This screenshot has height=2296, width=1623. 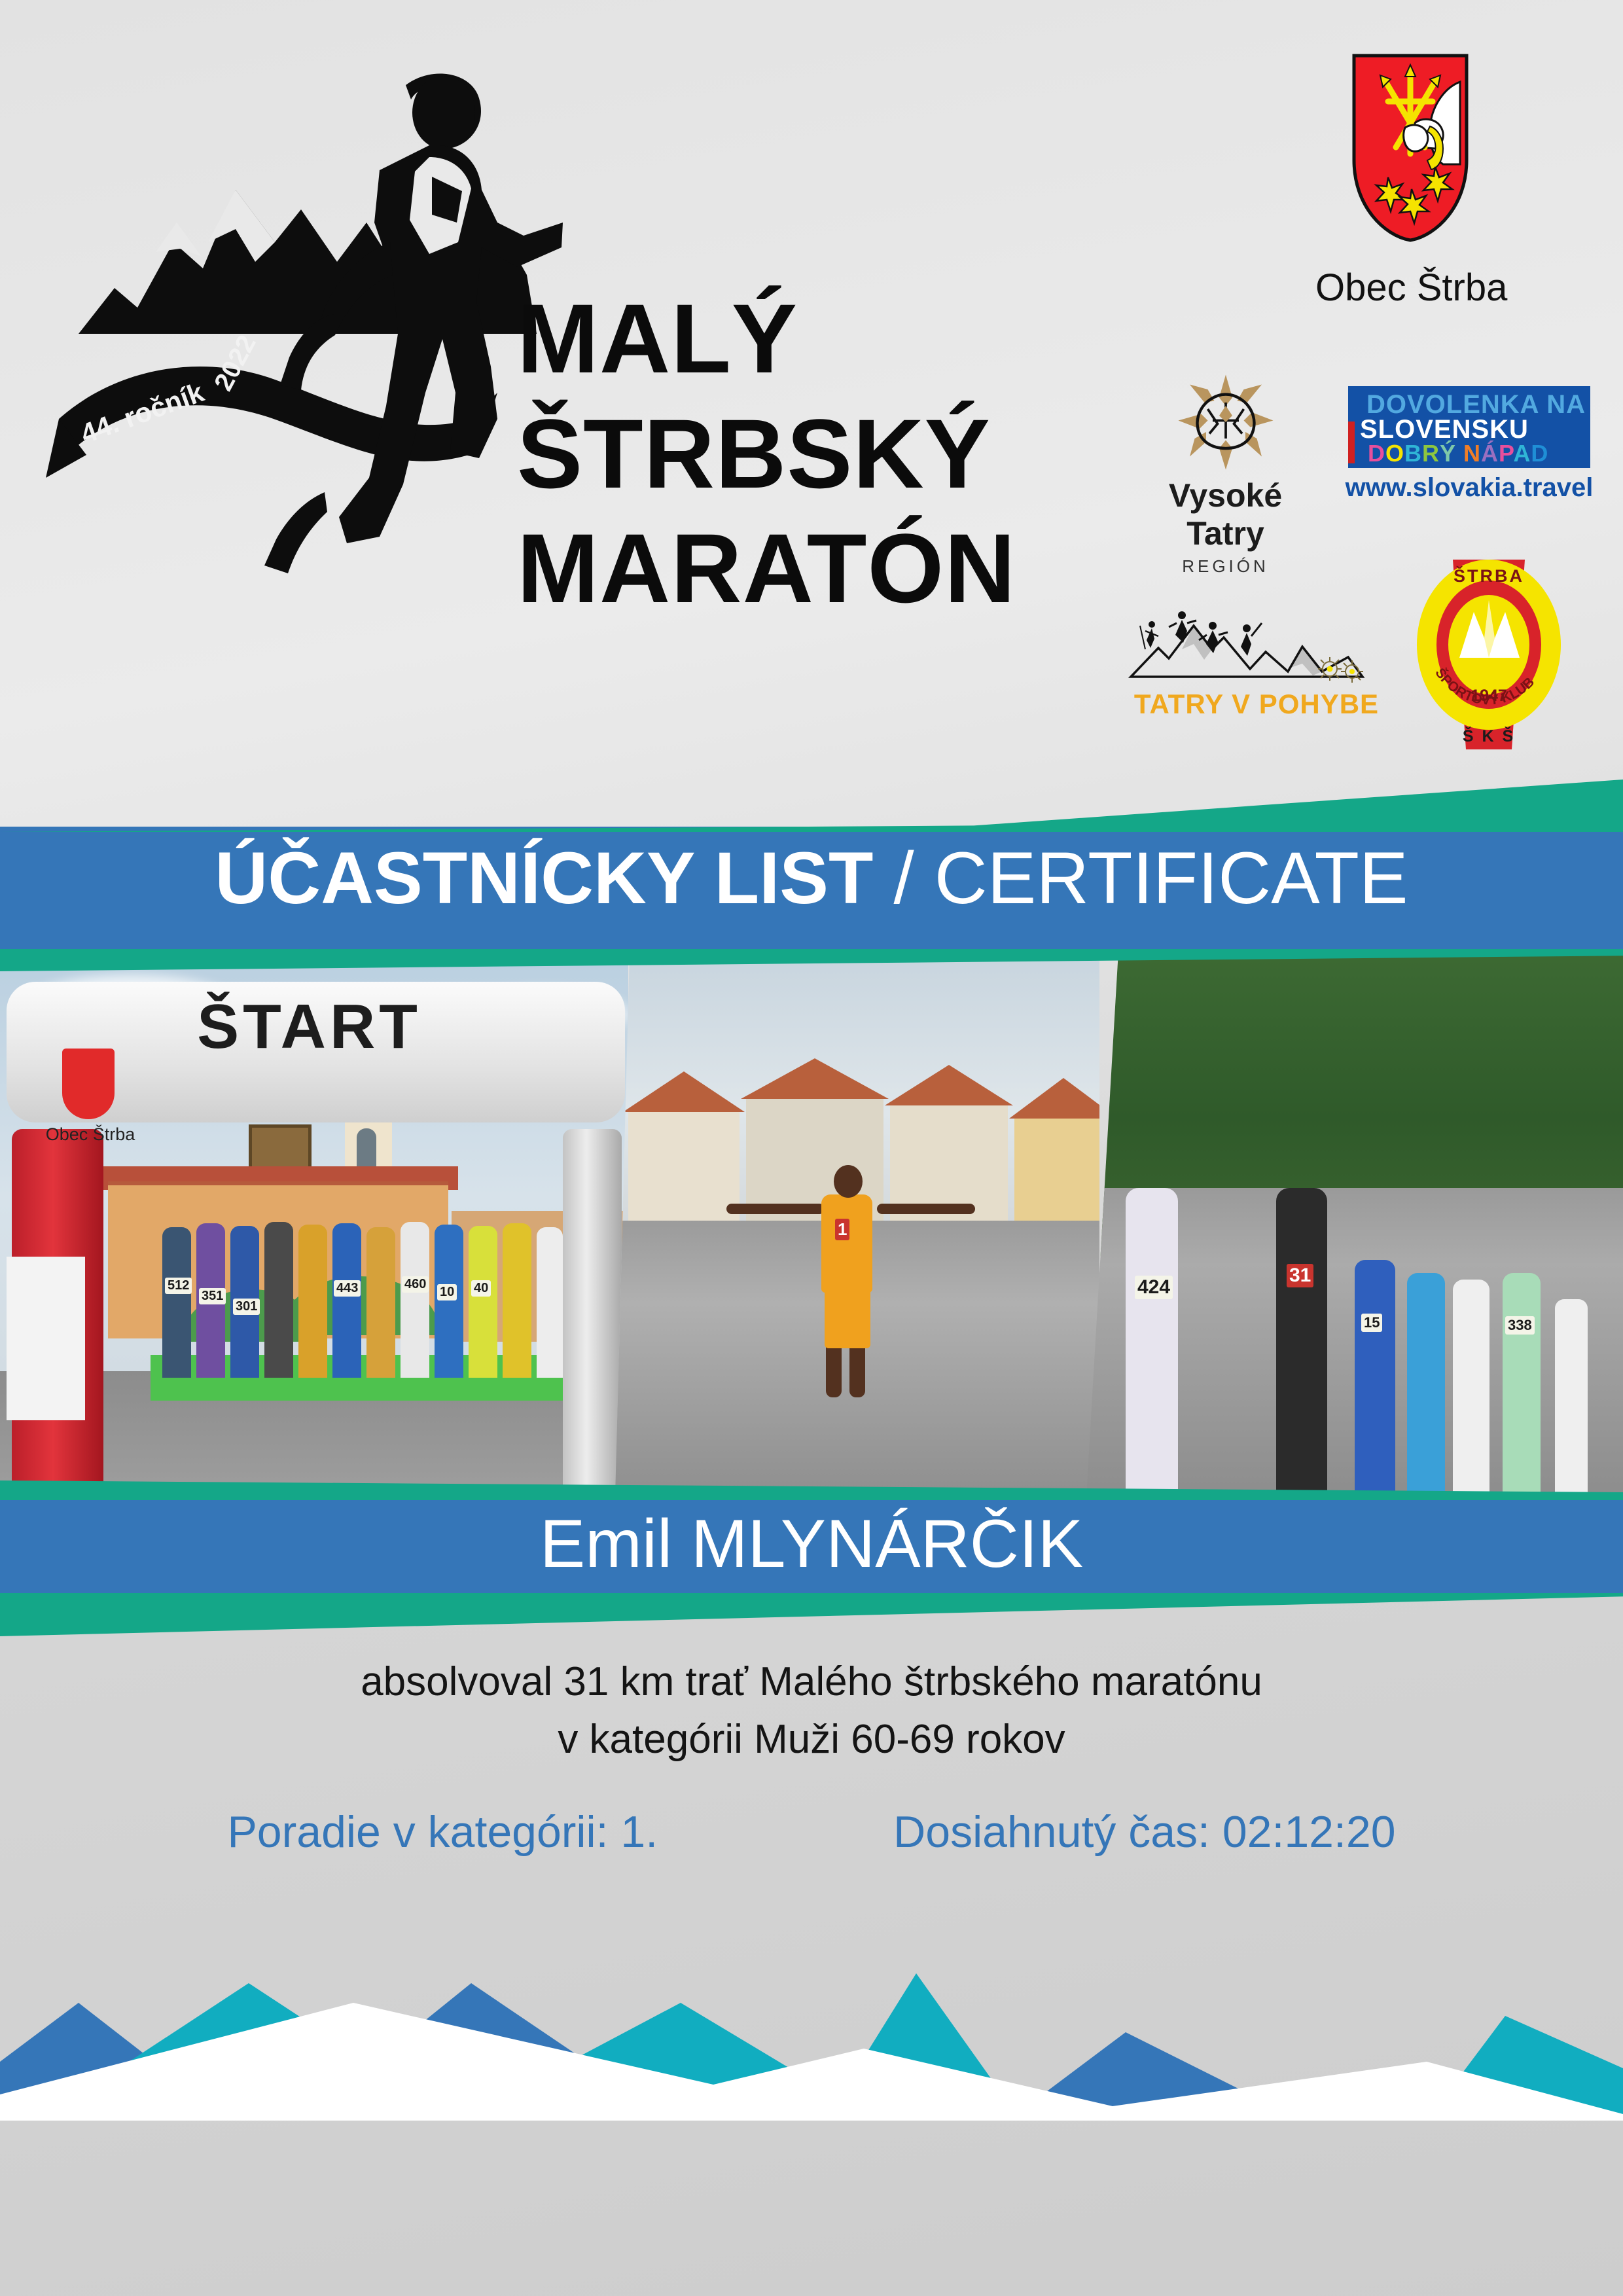 I want to click on green-accent-stripe-below-name, so click(x=811, y=1614).